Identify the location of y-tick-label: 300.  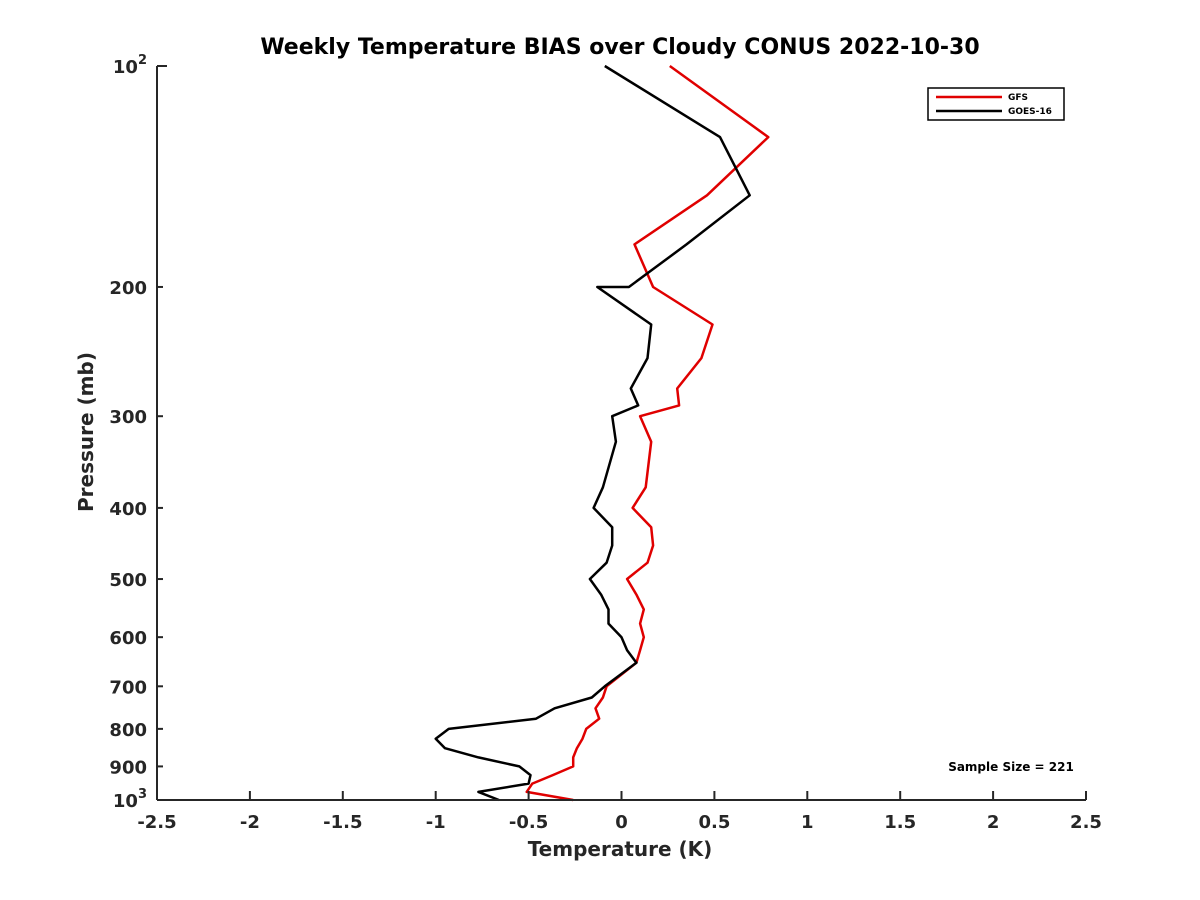
(128, 417).